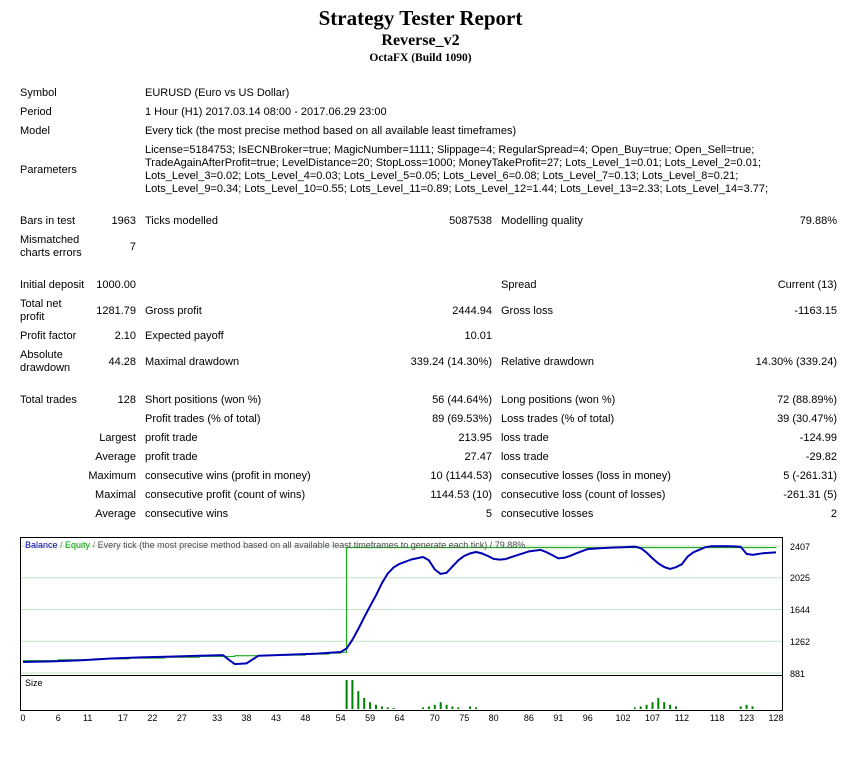 The width and height of the screenshot is (841, 768). Describe the element at coordinates (112, 476) in the screenshot. I see `row-label: Maximum` at that location.